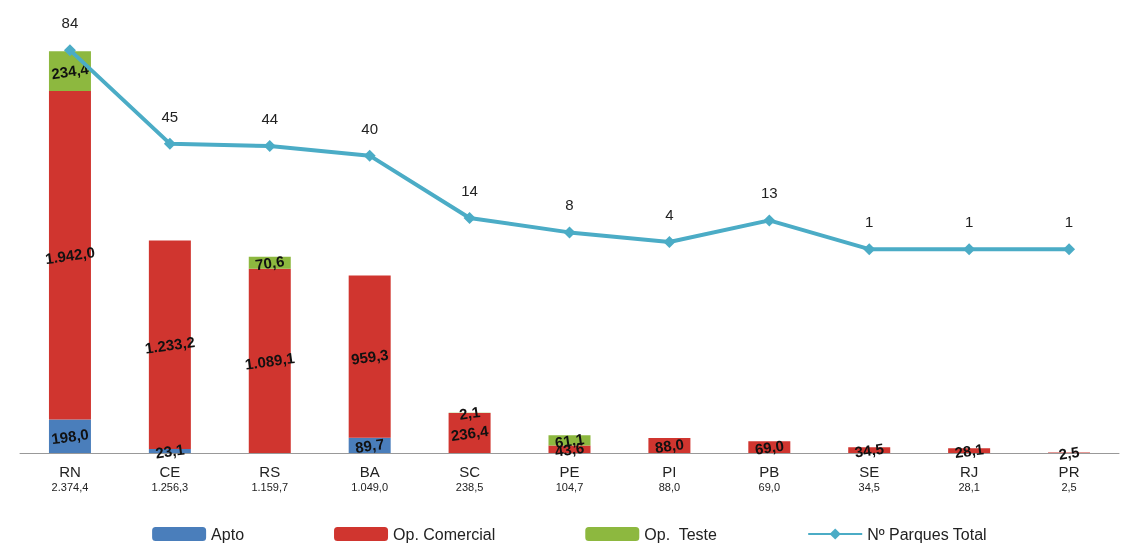  Describe the element at coordinates (70, 471) in the screenshot. I see `x-tick-label: RN` at that location.